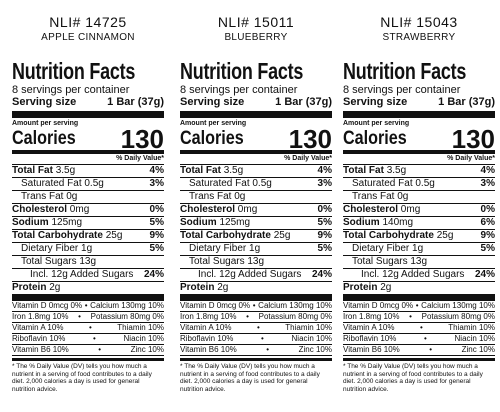 This screenshot has height=412, width=500. I want to click on vitamin-right: Niacin 10%, so click(143, 338).